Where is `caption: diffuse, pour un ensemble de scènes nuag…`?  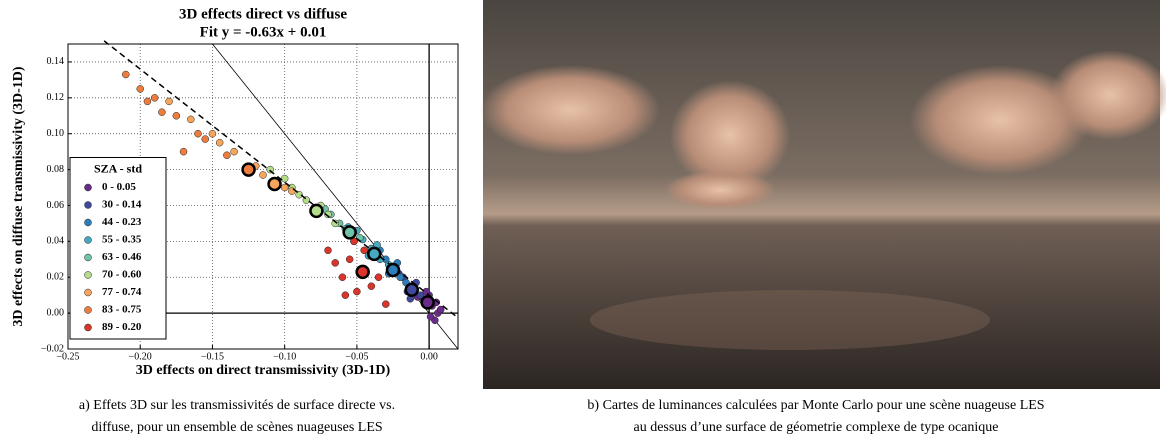 caption: diffuse, pour un ensemble de scènes nuag… is located at coordinates (236, 427).